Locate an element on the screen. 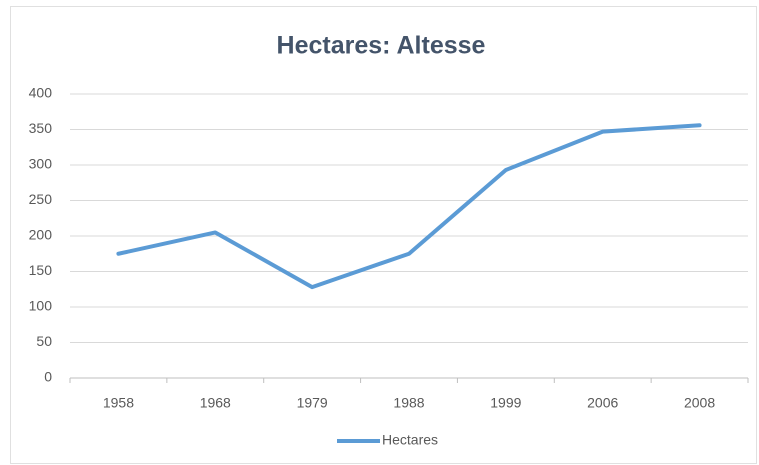  y-tick-label: 0 is located at coordinates (48, 377).